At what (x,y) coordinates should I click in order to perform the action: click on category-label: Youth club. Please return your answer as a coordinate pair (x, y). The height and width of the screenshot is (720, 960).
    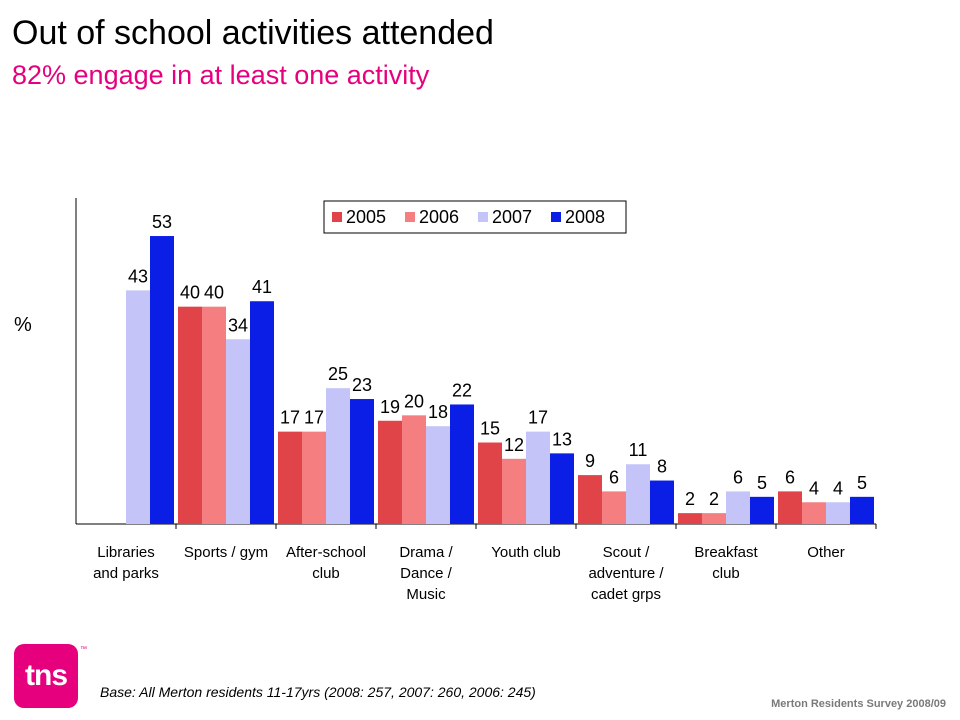
    Looking at the image, I should click on (526, 552).